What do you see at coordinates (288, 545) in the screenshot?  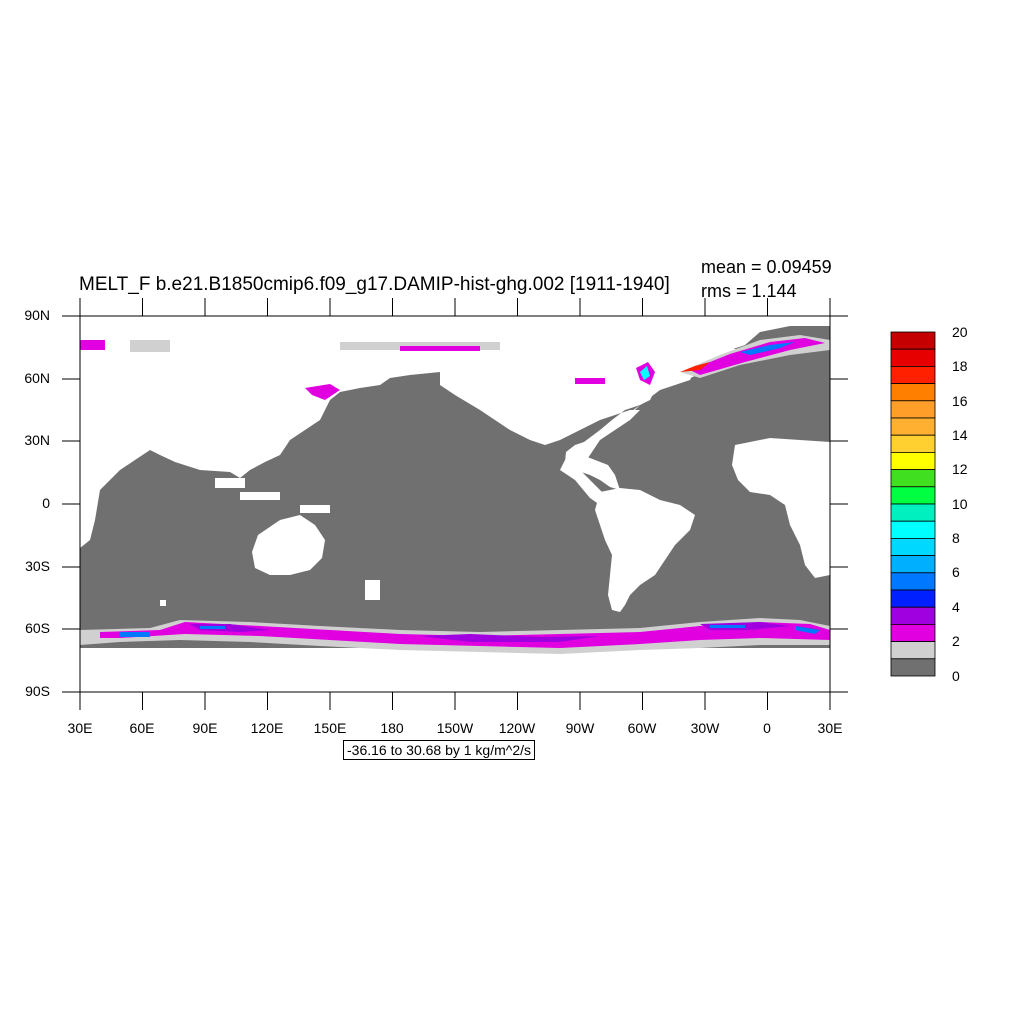 I see `australia-land` at bounding box center [288, 545].